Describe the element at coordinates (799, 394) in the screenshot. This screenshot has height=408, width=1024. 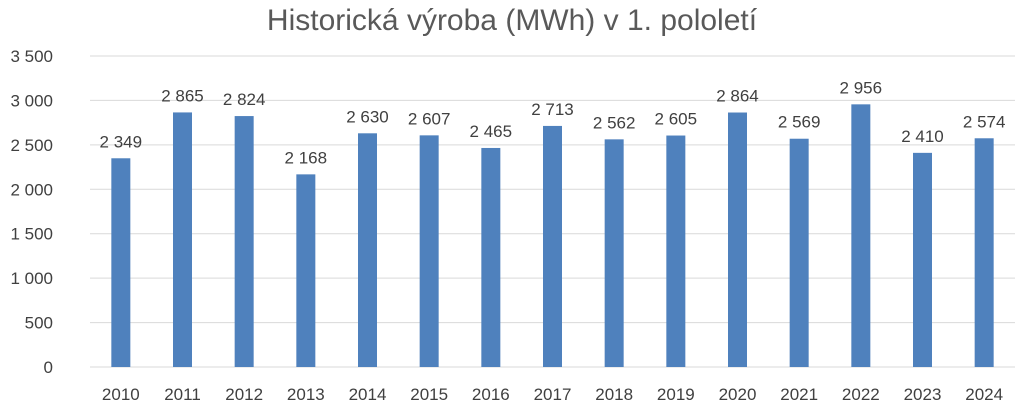
I see `x-tick-label: 2021` at that location.